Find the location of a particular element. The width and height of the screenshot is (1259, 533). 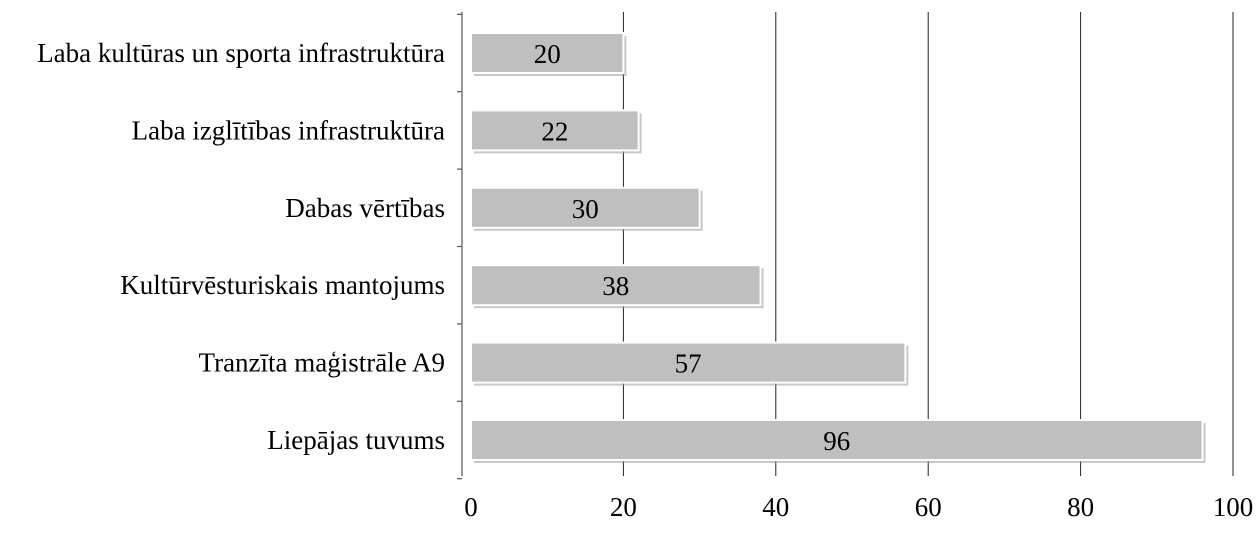

category-label-6: Laba kultūras un sporta infrastruktūra is located at coordinates (241, 53).